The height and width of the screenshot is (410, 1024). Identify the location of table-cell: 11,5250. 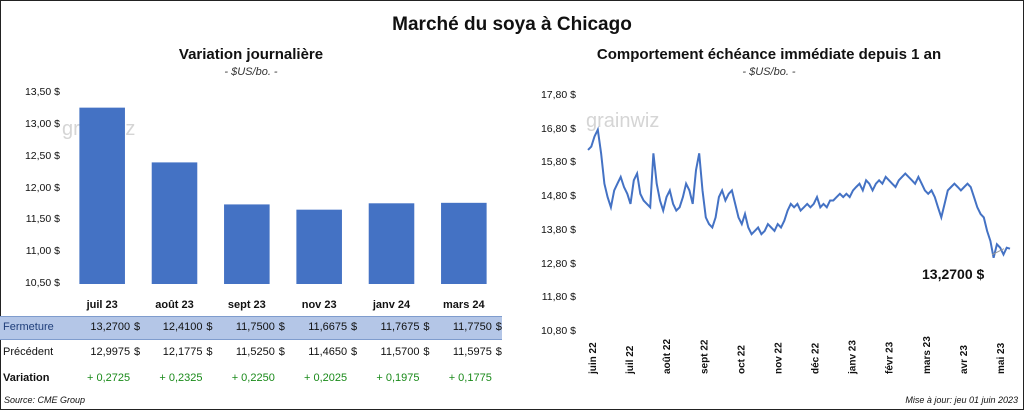
(255, 352).